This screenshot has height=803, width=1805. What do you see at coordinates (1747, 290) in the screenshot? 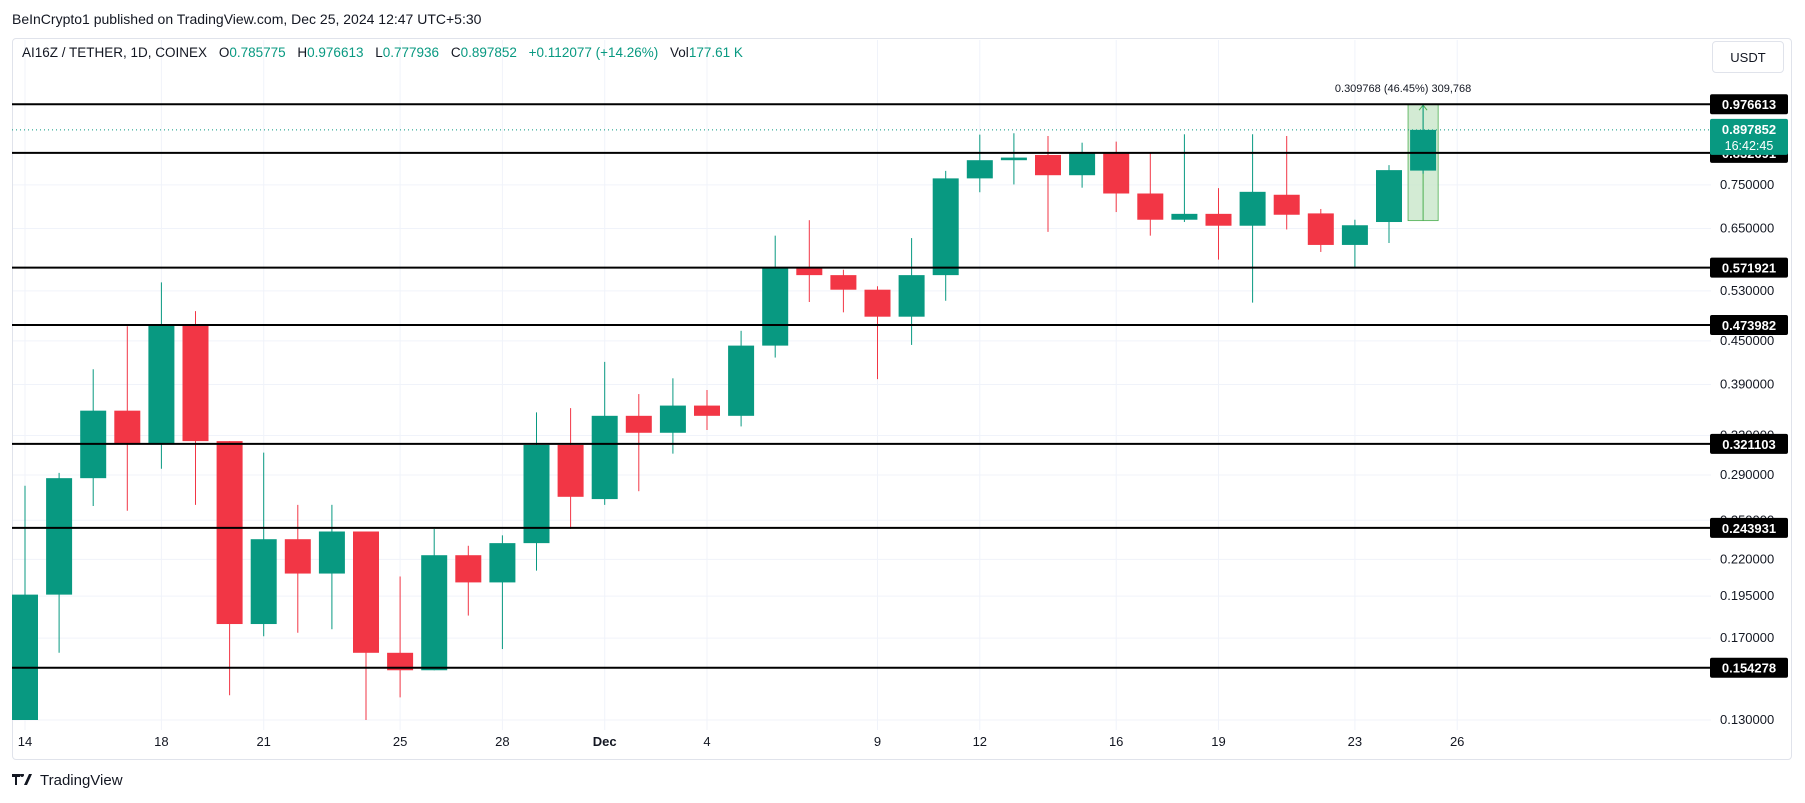
I see `y-tick-label: 0.530000` at bounding box center [1747, 290].